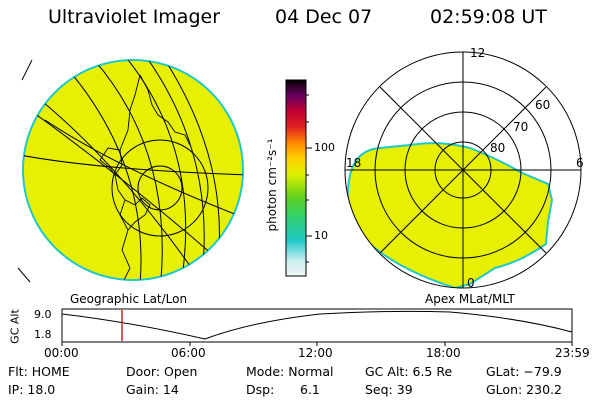 Image resolution: width=600 pixels, height=400 pixels. What do you see at coordinates (580, 163) in the screenshot?
I see `mlt-6: 6` at bounding box center [580, 163].